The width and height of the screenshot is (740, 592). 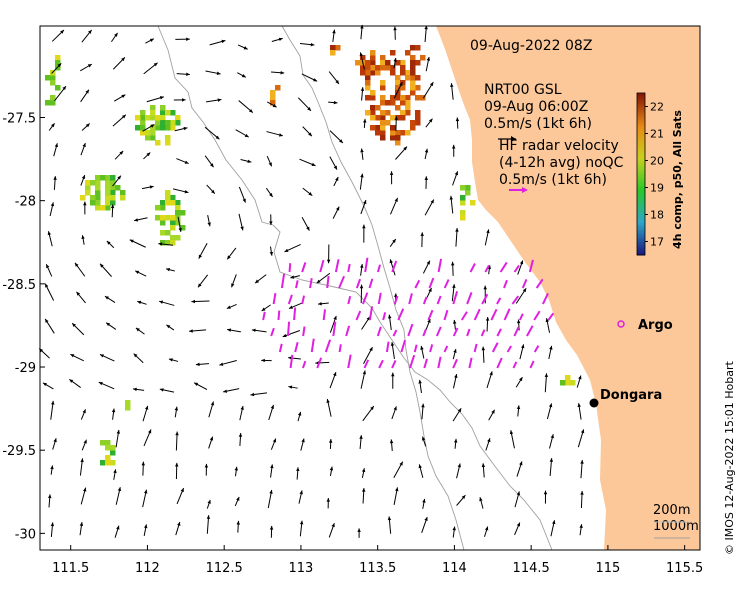 What do you see at coordinates (301, 568) in the screenshot?
I see `x-tick-label: 113` at bounding box center [301, 568].